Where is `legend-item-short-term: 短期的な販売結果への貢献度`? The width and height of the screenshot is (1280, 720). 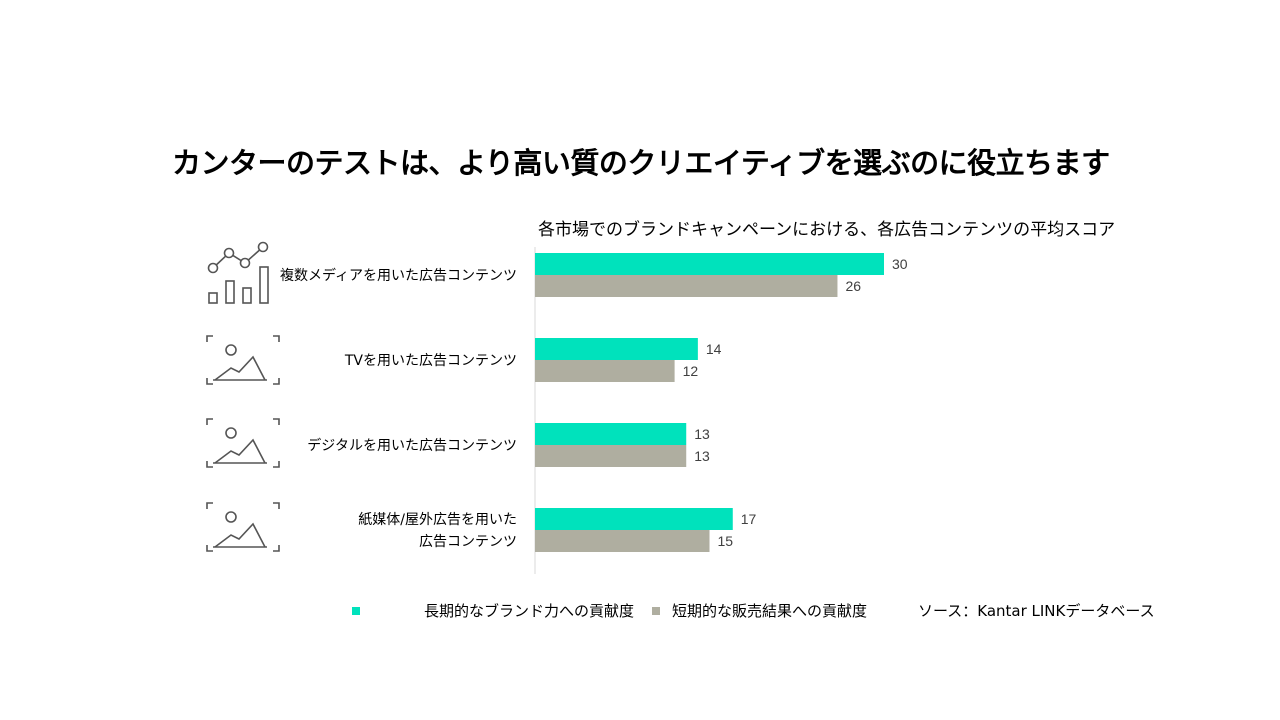 legend-item-short-term: 短期的な販売結果への貢献度 is located at coordinates (759, 610).